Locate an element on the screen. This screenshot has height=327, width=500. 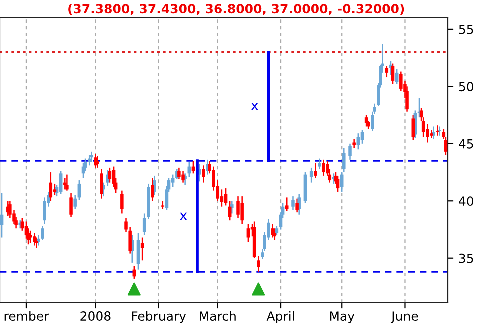
chart-title: (37.3800, 37.4300, 36.8000, 37.0000, -0.32000) is located at coordinates (236, 10).